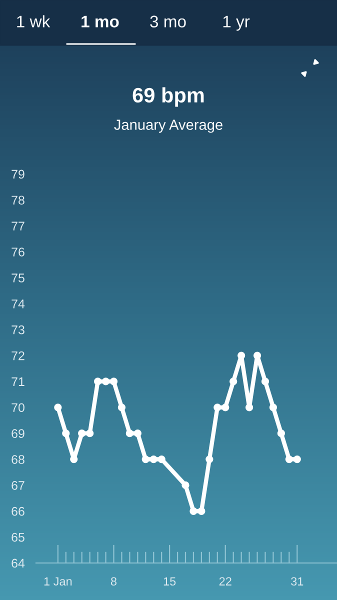 The height and width of the screenshot is (600, 337). What do you see at coordinates (58, 581) in the screenshot?
I see `x-tick-label: 1 Jan` at bounding box center [58, 581].